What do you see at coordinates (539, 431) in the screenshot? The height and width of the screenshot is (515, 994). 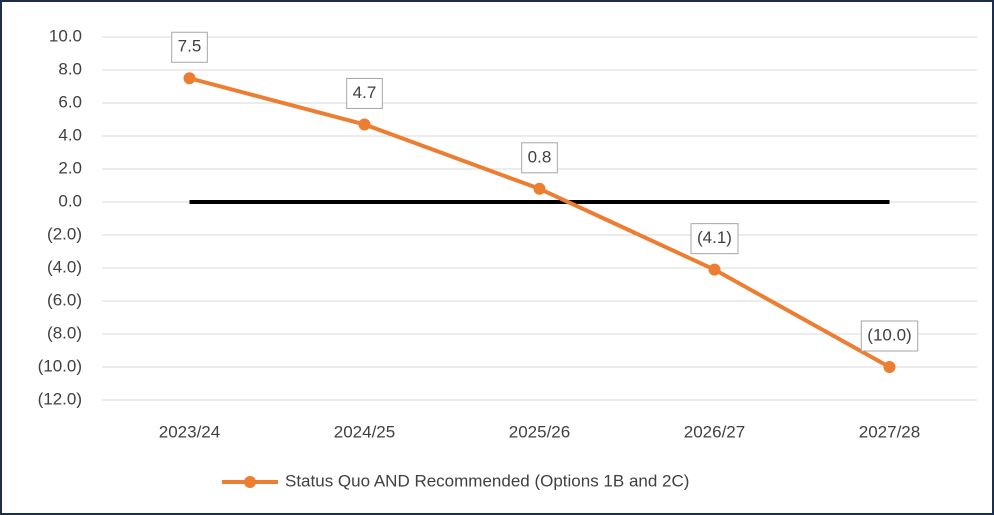 I see `x-tick-label: 2025/26` at bounding box center [539, 431].